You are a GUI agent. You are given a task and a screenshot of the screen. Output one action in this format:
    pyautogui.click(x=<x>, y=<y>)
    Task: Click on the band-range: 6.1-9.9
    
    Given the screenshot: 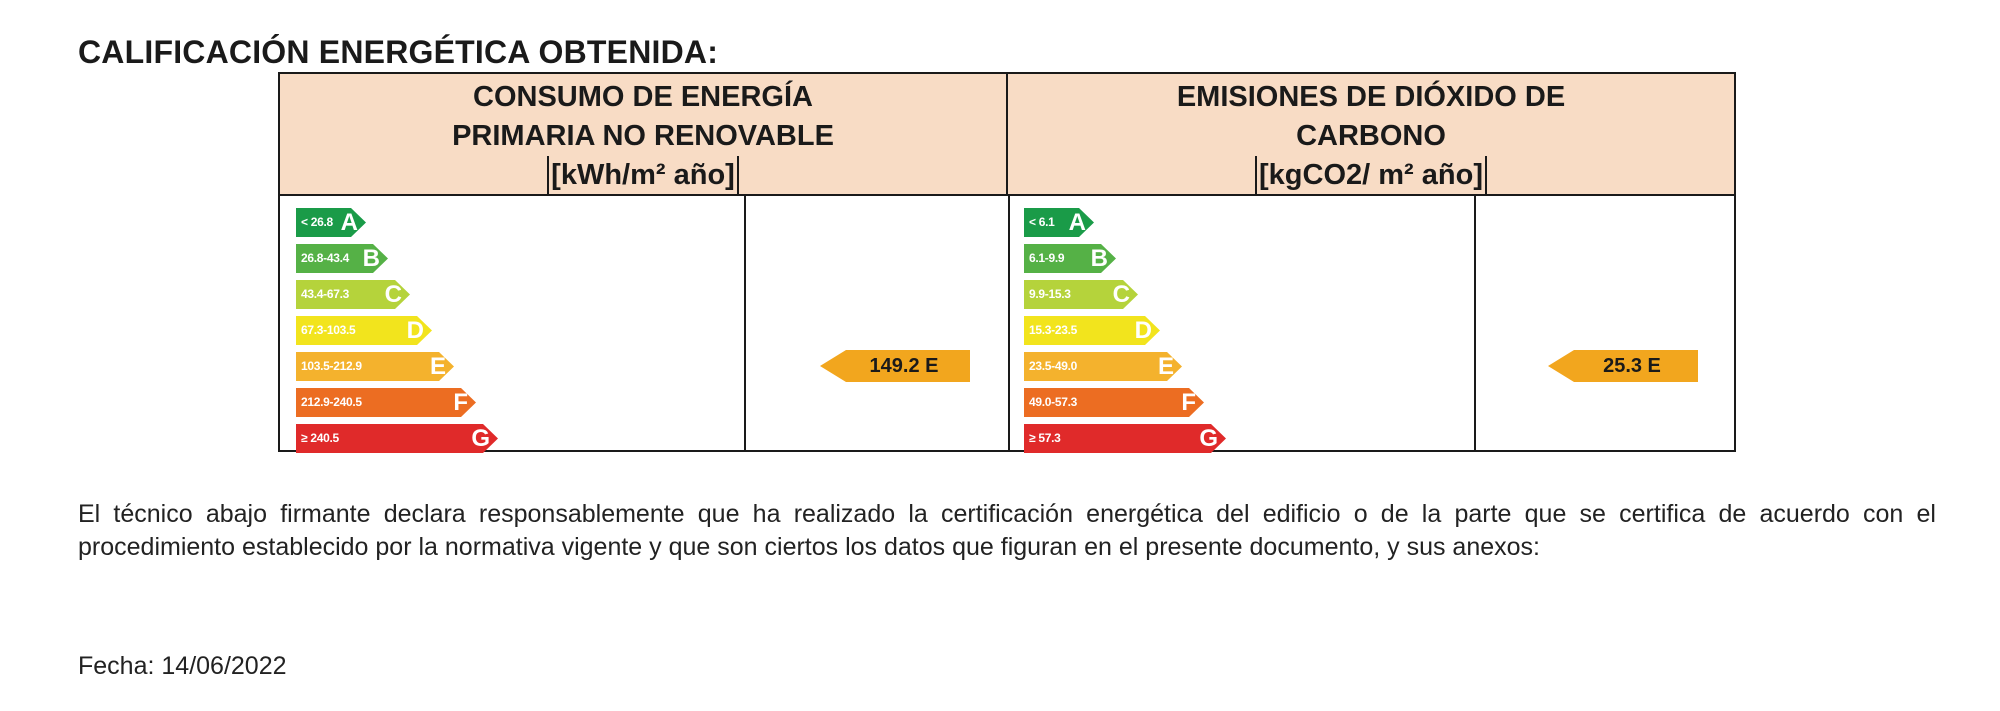 What is the action you would take?
    pyautogui.click(x=1047, y=258)
    